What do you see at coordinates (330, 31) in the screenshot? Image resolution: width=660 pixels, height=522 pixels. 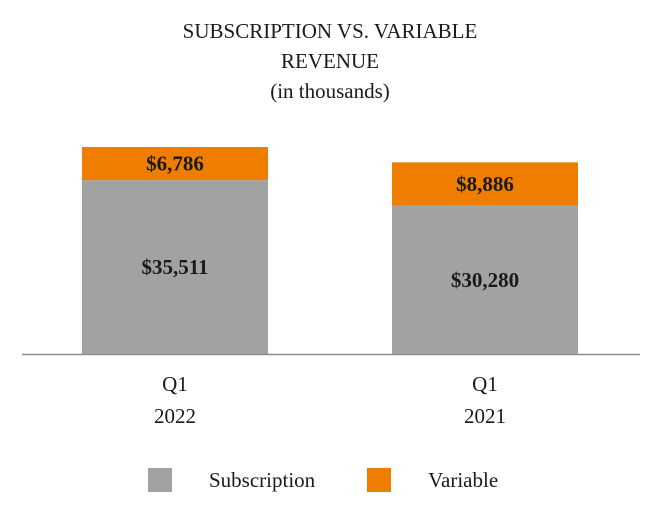 I see `chart-title-line-1: SUBSCRIPTION VS. VARIABLE` at bounding box center [330, 31].